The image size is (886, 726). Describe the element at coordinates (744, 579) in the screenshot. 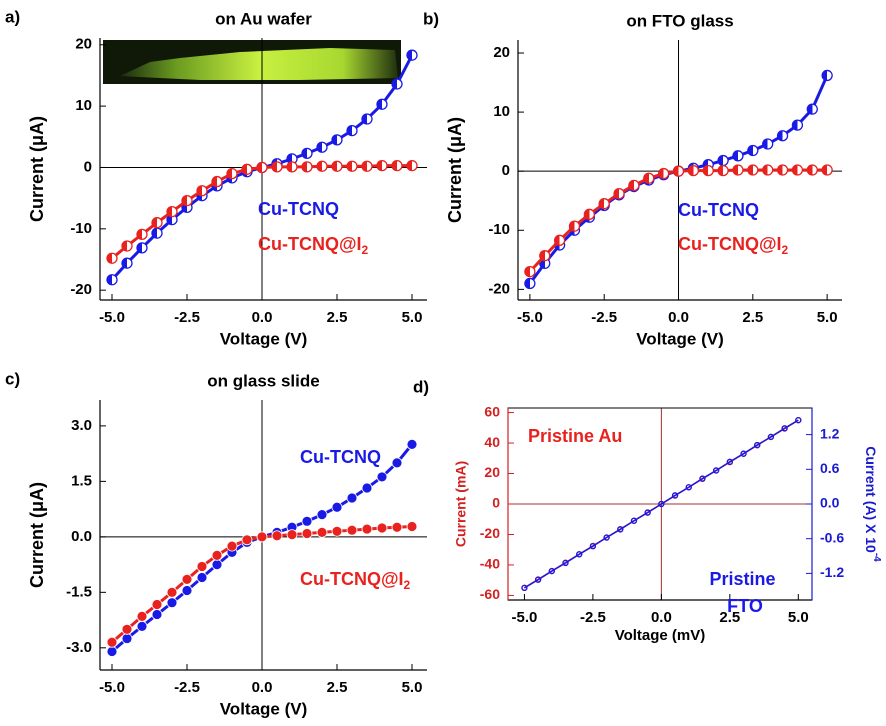

I see `legend-label-line: Pristine` at that location.